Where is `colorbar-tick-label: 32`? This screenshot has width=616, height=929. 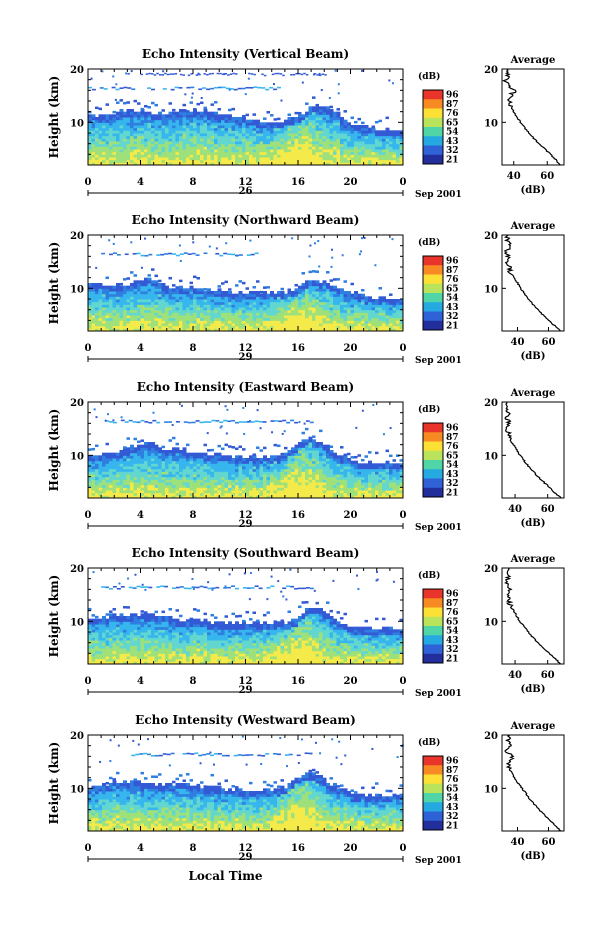 colorbar-tick-label: 32 is located at coordinates (452, 317).